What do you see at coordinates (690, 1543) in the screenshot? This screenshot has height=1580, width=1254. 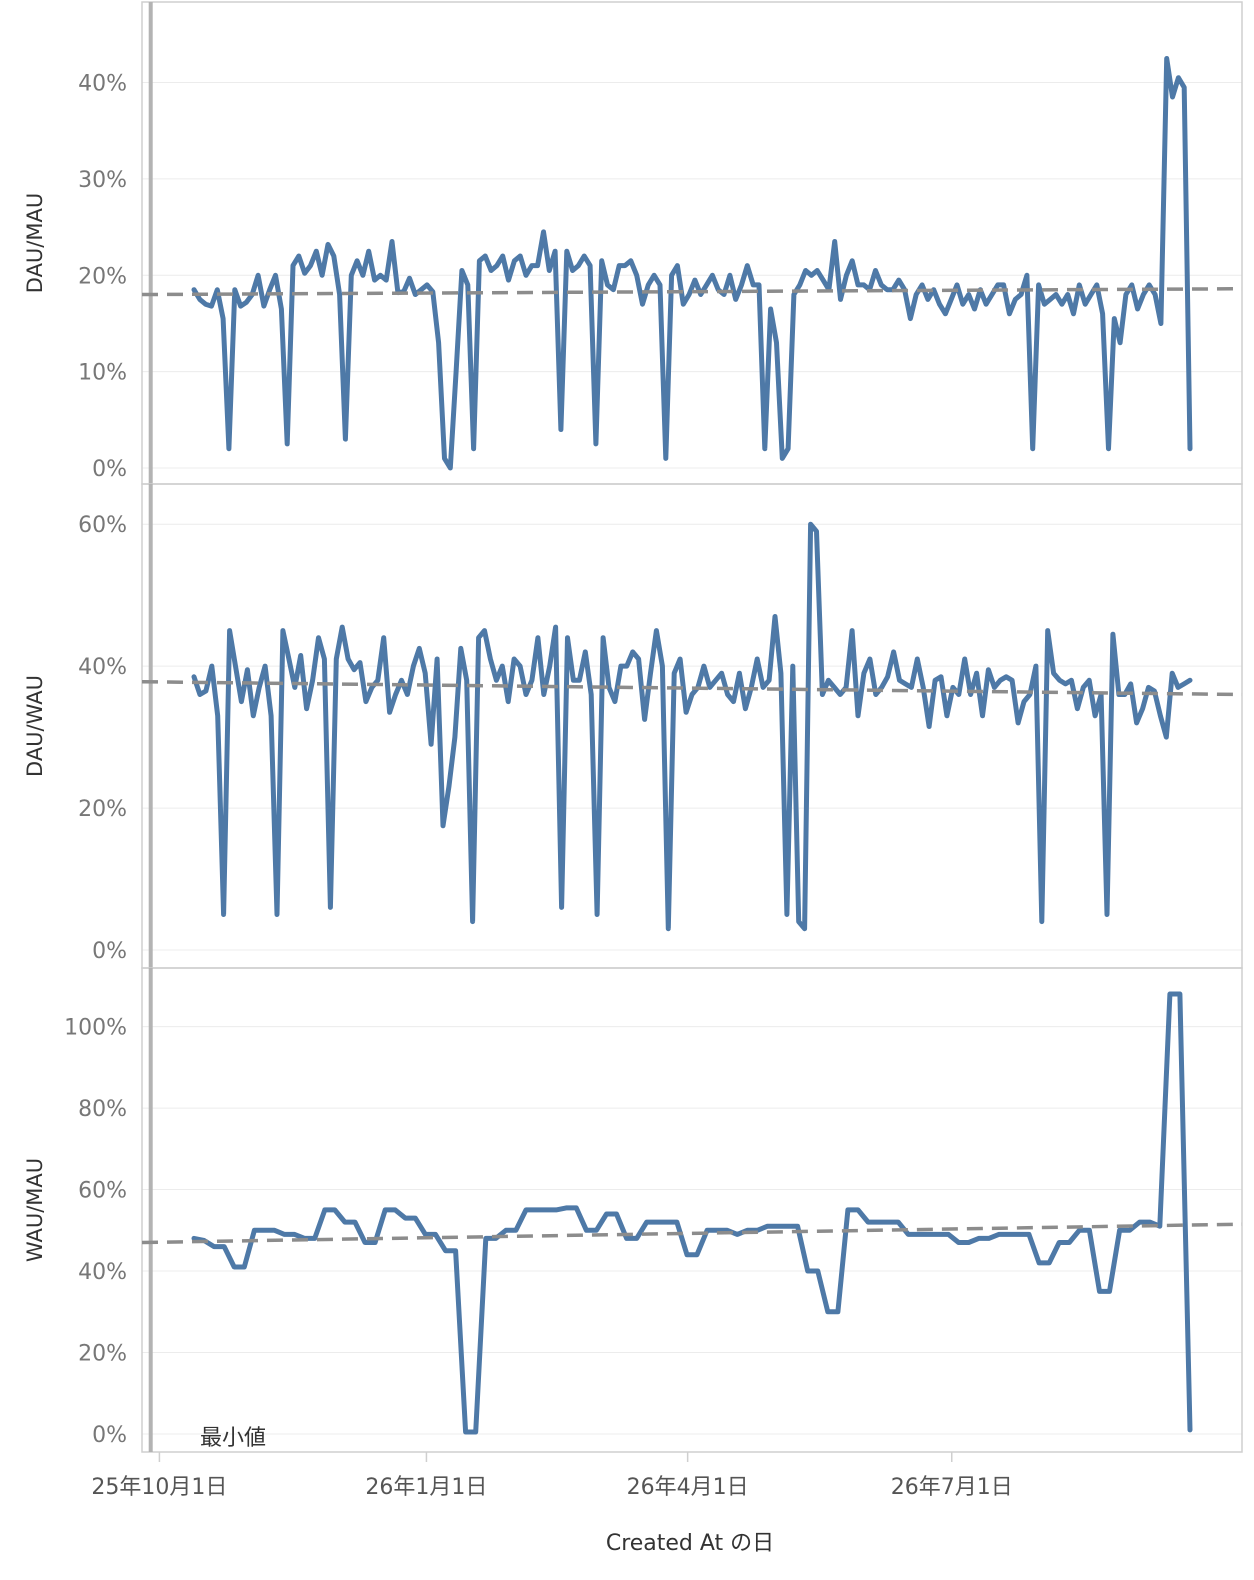 I see `x-axis-label: Created At の日` at bounding box center [690, 1543].